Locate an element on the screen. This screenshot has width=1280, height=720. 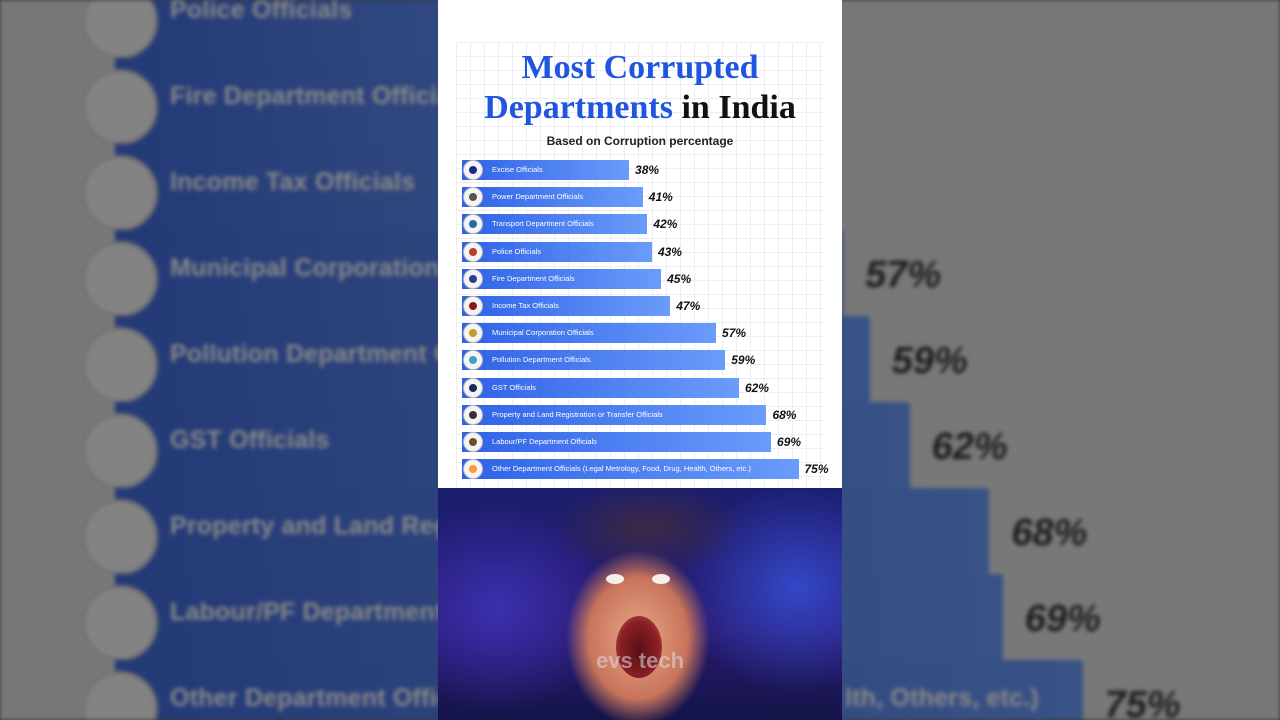
background-percent: 62% is located at coordinates (969, 447).